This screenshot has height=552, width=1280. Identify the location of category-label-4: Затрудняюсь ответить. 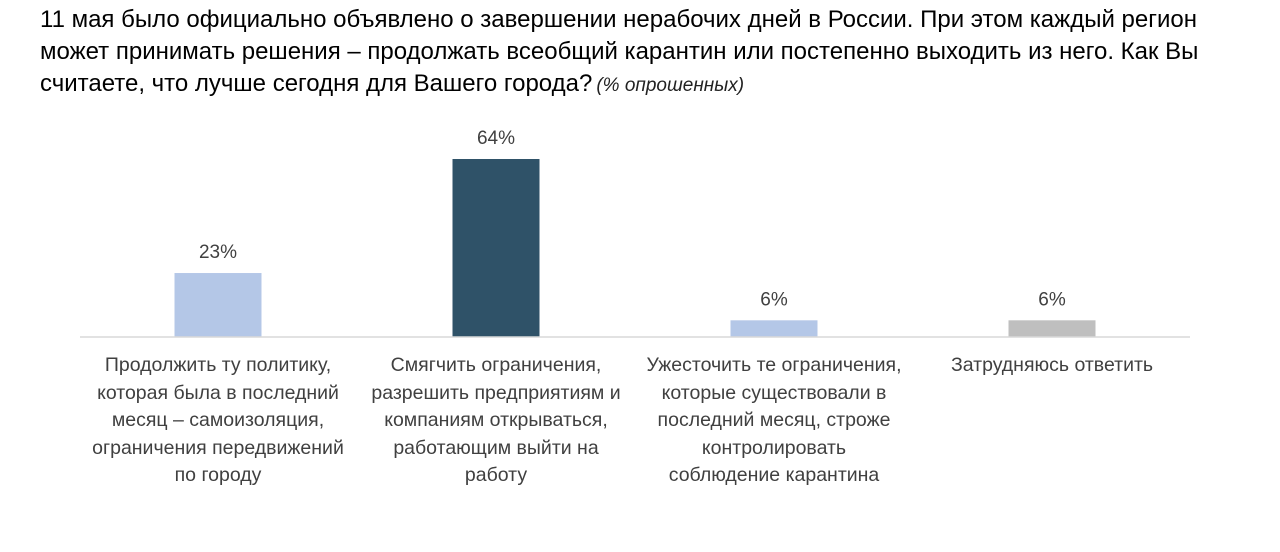
(1052, 365).